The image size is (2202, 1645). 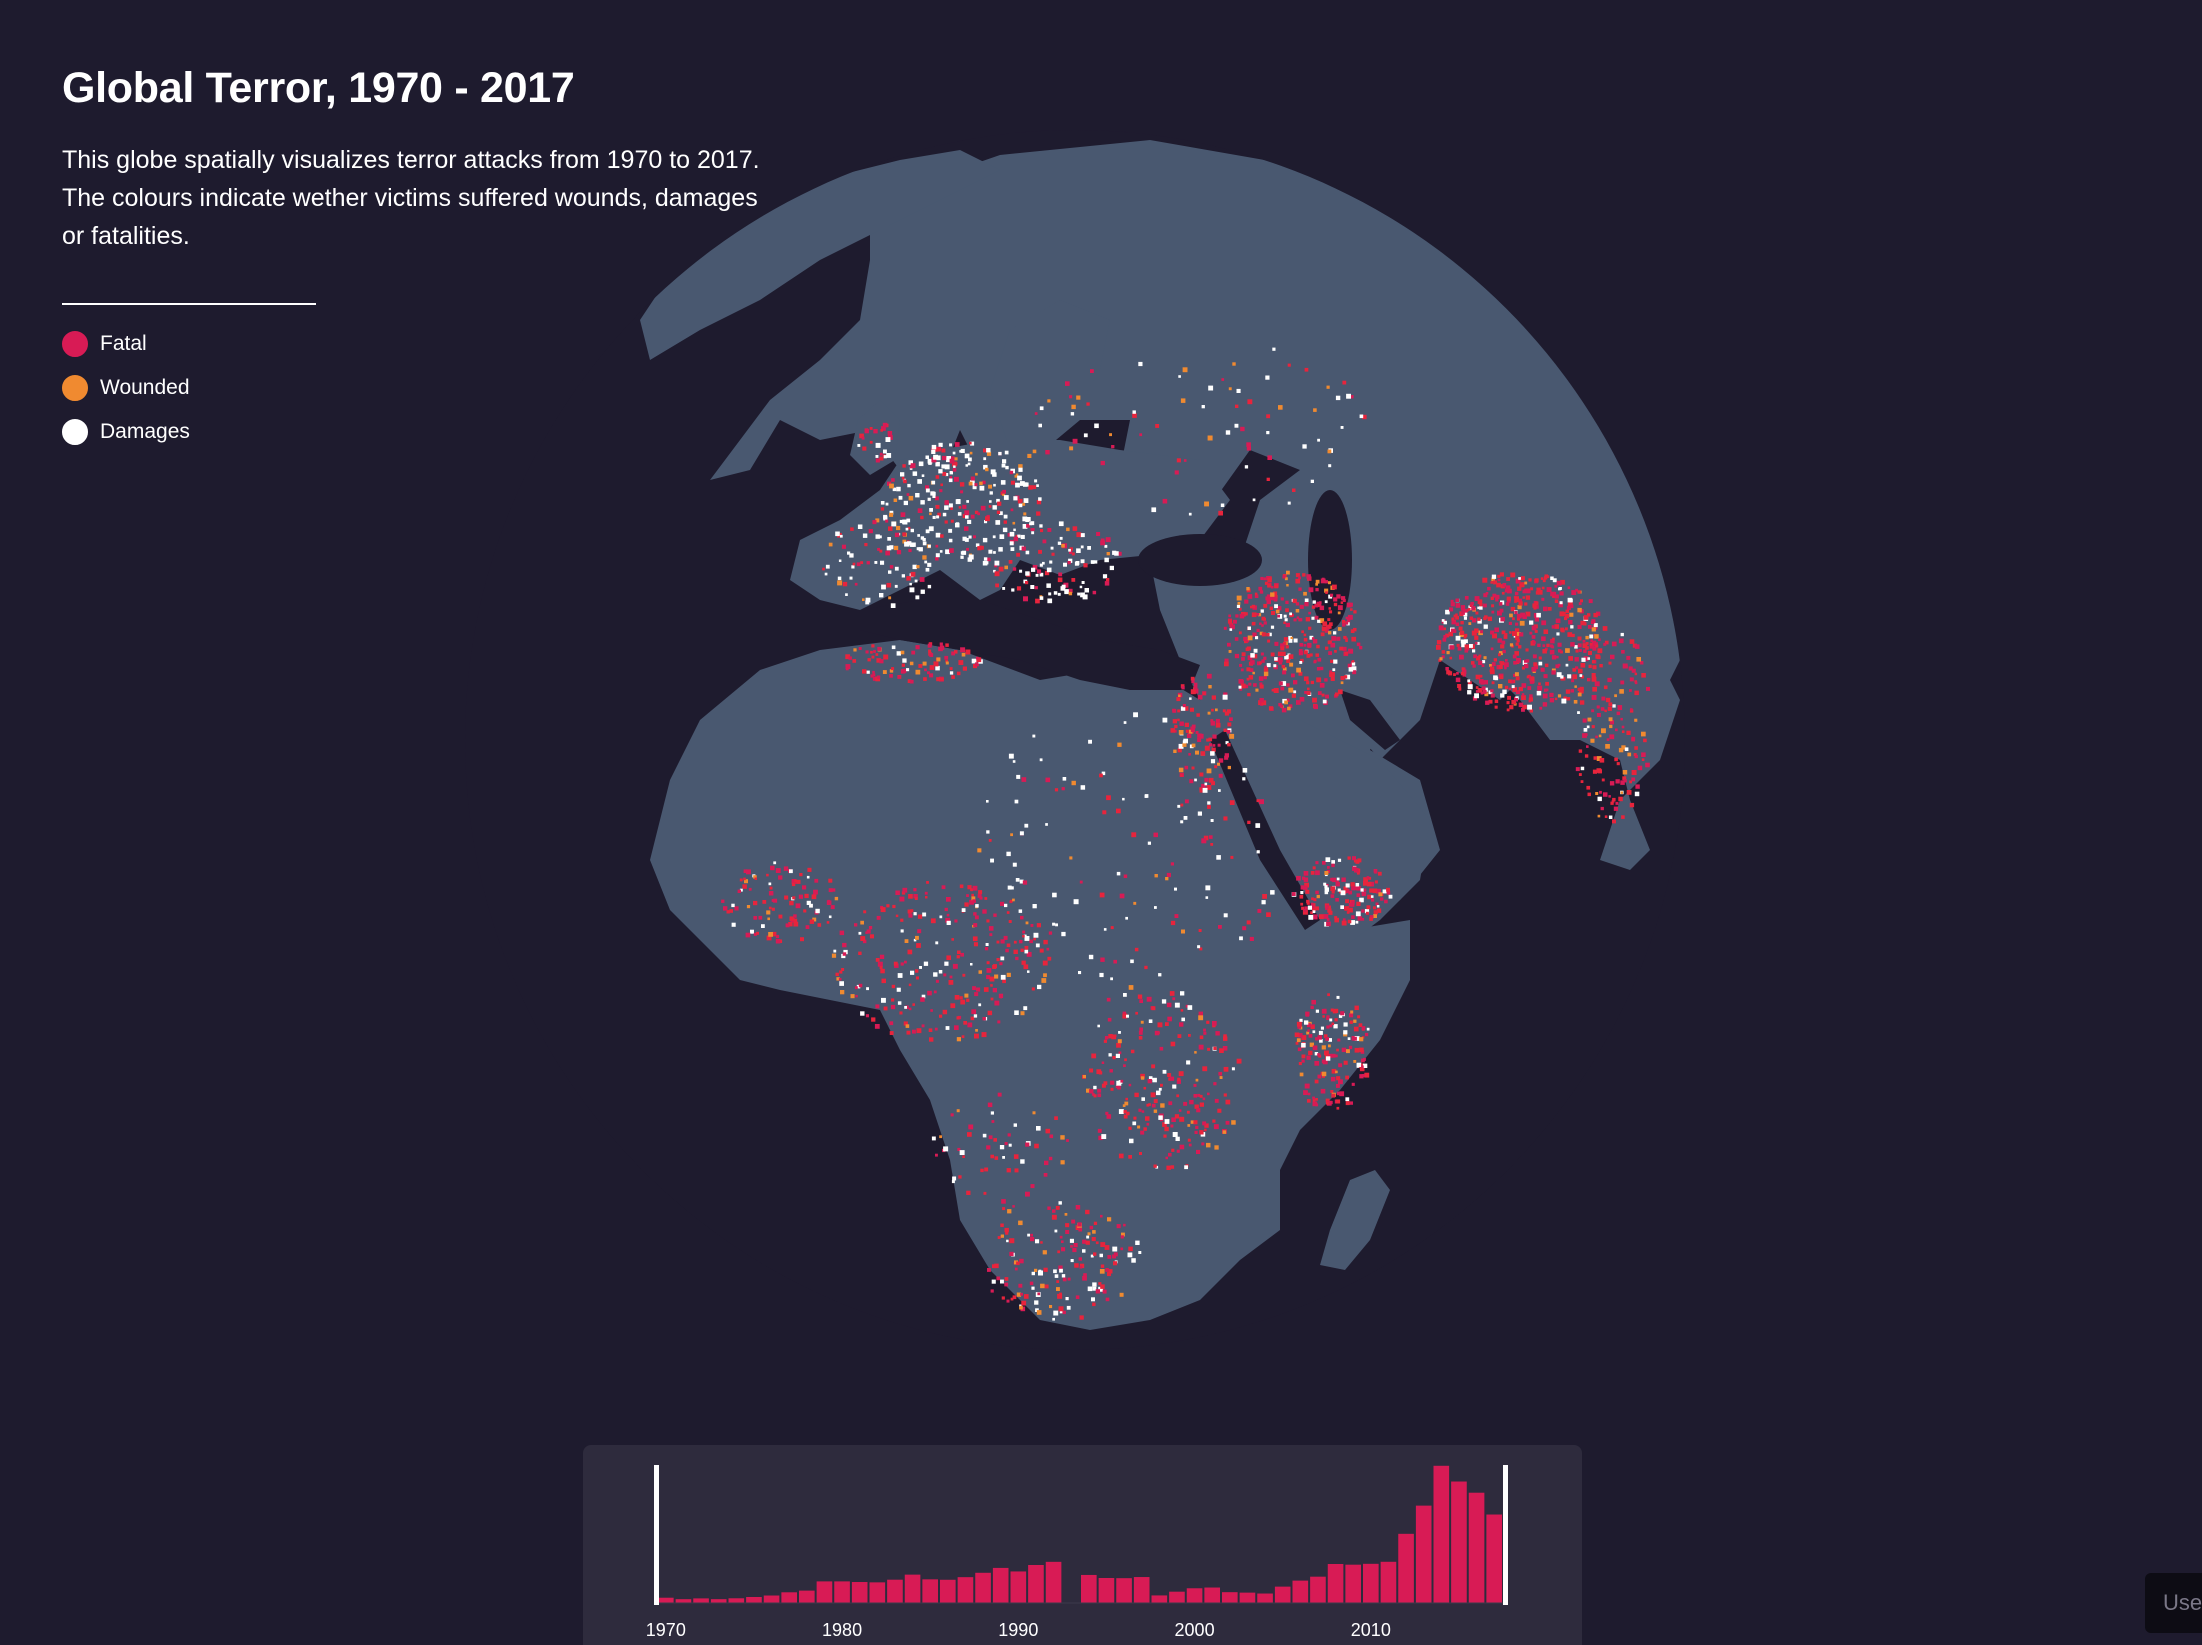 What do you see at coordinates (1406, 1568) in the screenshot?
I see `histogram-bar-2012` at bounding box center [1406, 1568].